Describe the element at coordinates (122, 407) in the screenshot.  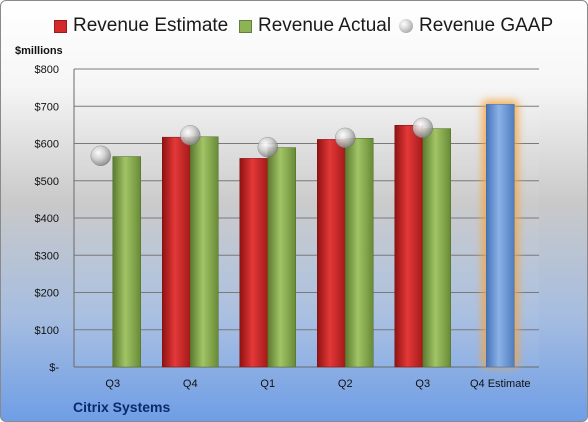
I see `company-name: Citrix Systems` at that location.